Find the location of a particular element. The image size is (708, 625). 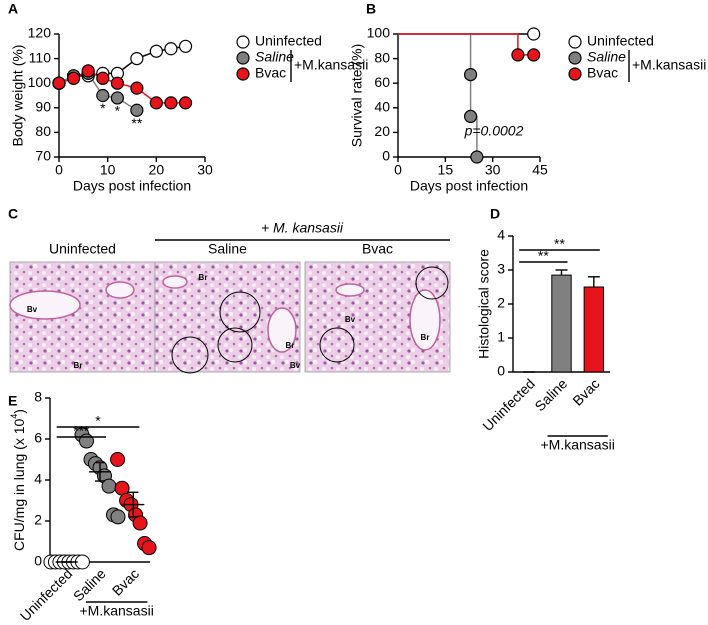

y-axis-label: CFU/mg in lung (x 104) is located at coordinates (17, 480).